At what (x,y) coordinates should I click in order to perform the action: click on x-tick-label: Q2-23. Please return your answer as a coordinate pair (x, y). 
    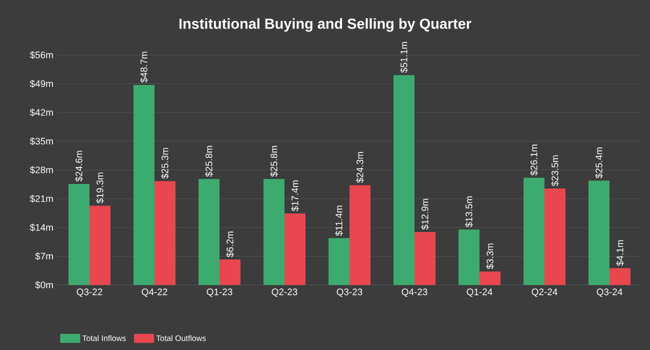
    Looking at the image, I should click on (285, 292).